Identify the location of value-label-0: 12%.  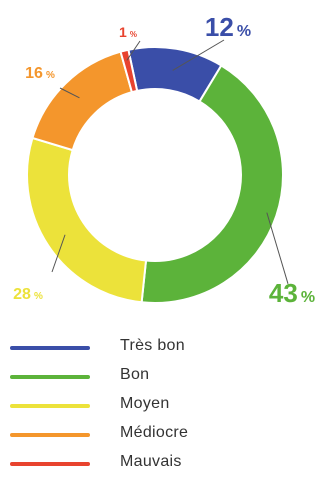
(228, 27).